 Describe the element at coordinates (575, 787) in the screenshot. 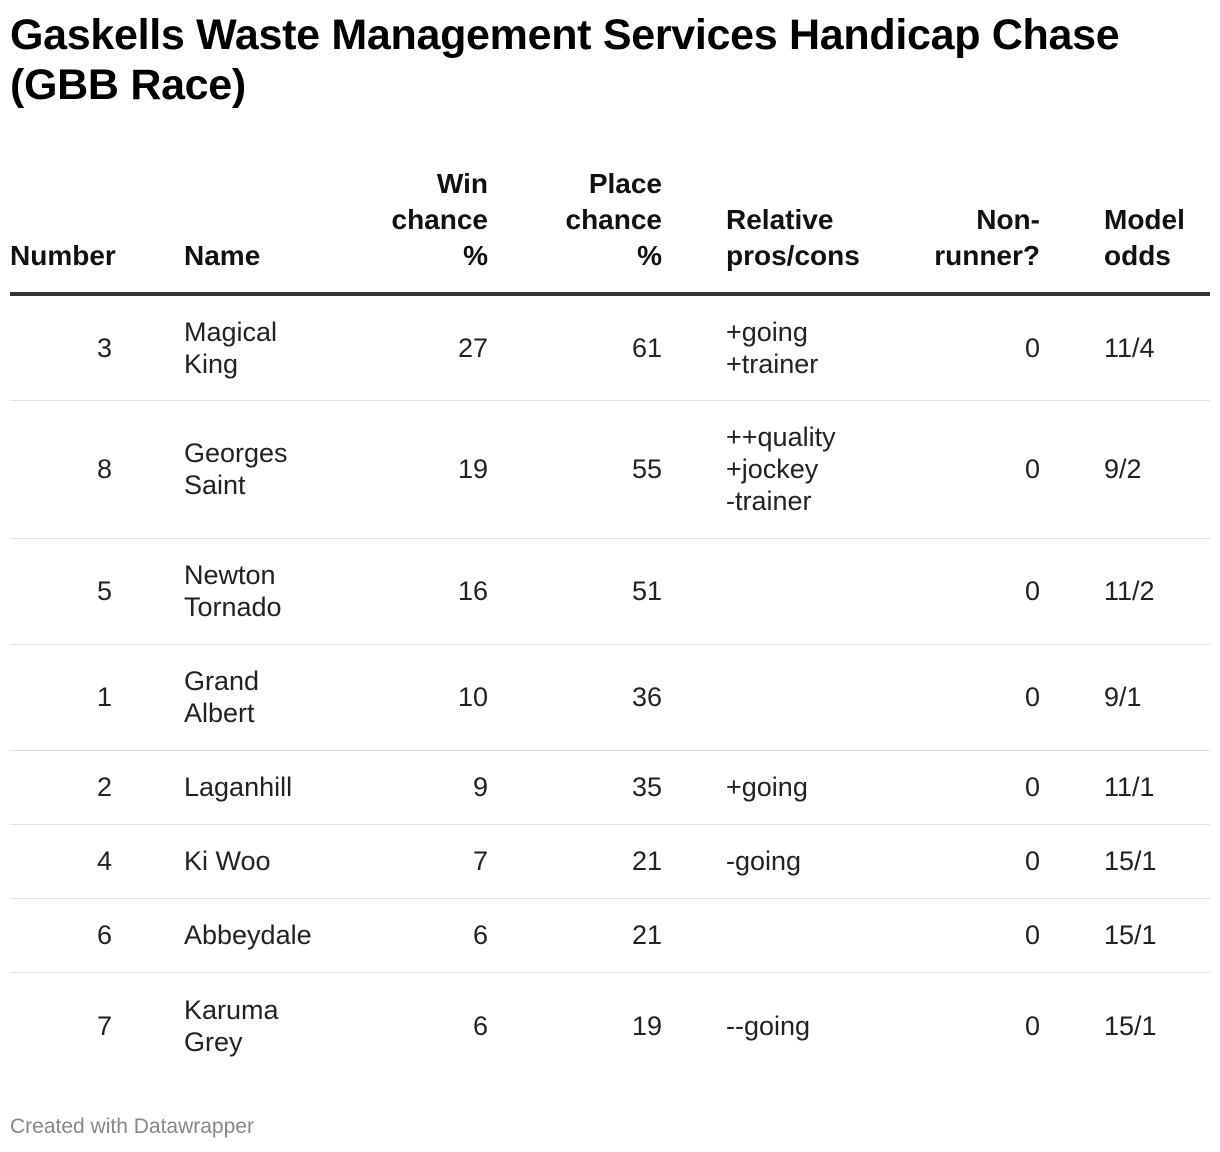

I see `cell-place-chance: 35` at that location.